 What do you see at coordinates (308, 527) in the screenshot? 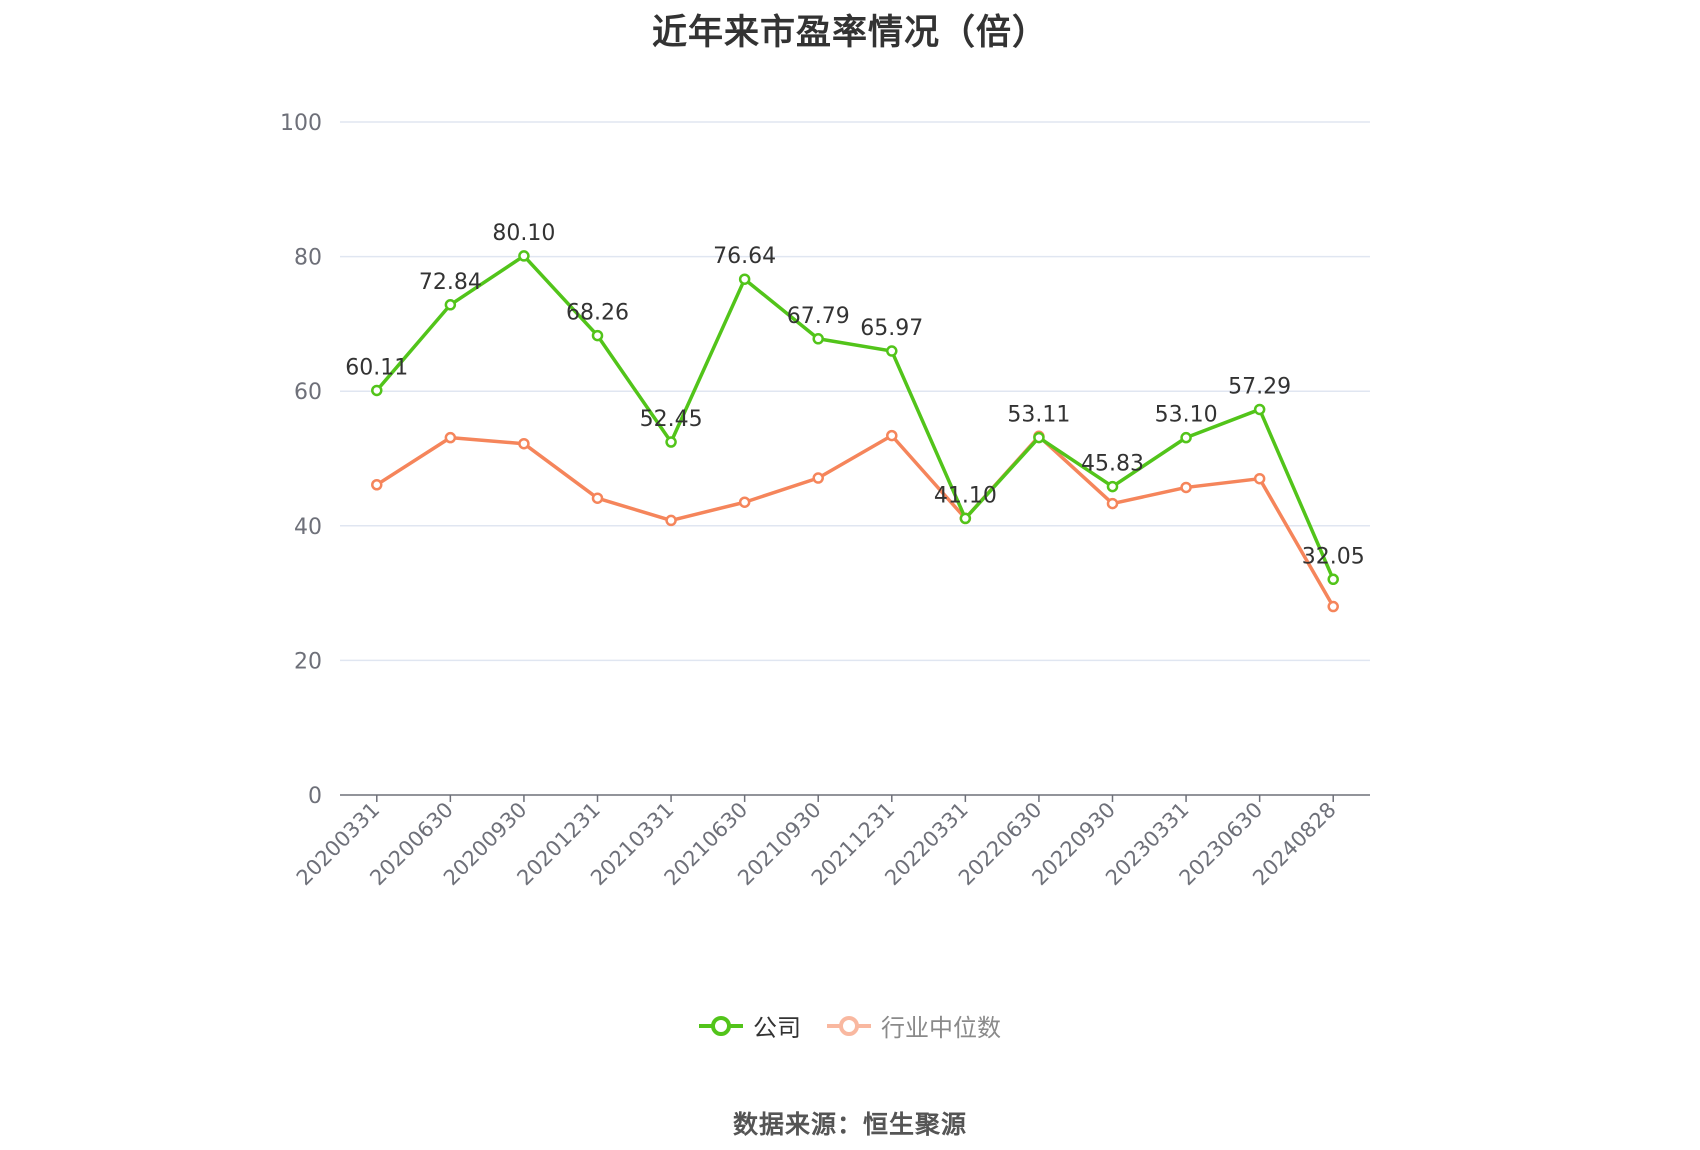
I see `y-tick-label: 40` at bounding box center [308, 527].